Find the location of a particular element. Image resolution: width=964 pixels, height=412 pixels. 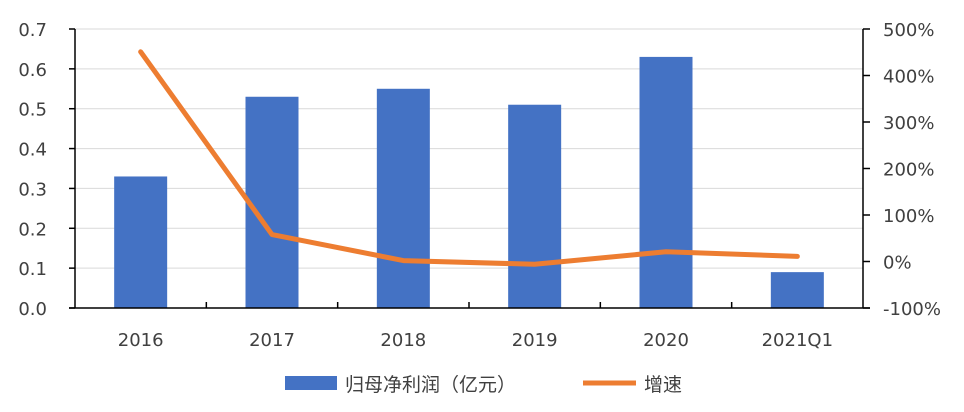

bar-2019 is located at coordinates (534, 206).